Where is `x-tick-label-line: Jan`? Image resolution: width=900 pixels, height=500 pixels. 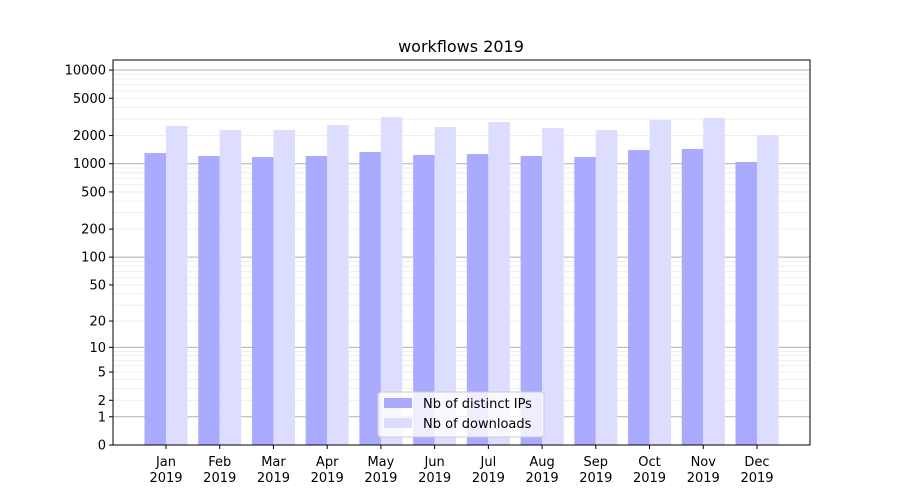 x-tick-label-line: Jan is located at coordinates (165, 462).